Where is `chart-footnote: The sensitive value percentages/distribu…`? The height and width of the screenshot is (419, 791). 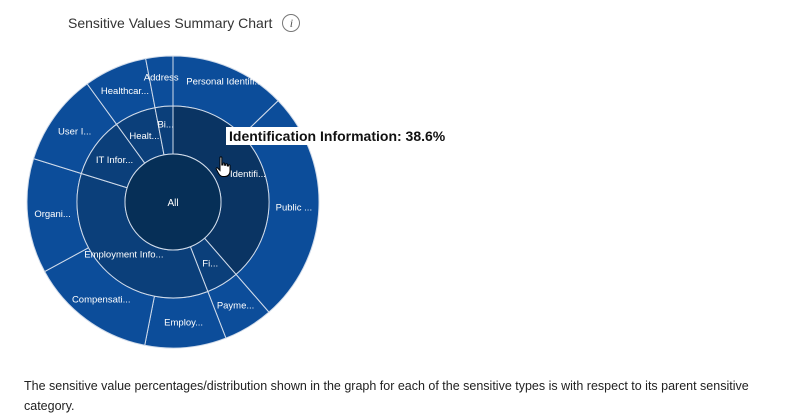 chart-footnote: The sensitive value percentages/distribu… is located at coordinates (386, 396).